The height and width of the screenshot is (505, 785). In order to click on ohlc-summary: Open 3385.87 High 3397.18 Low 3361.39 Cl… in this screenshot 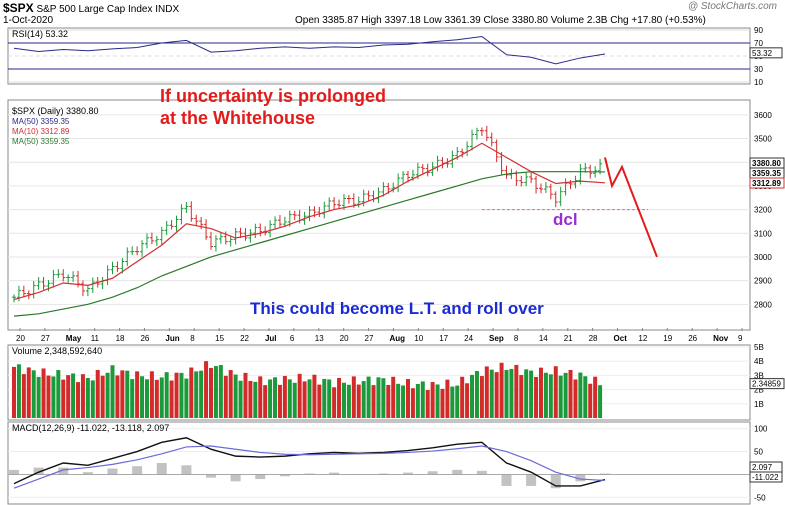, I will do `click(500, 20)`.